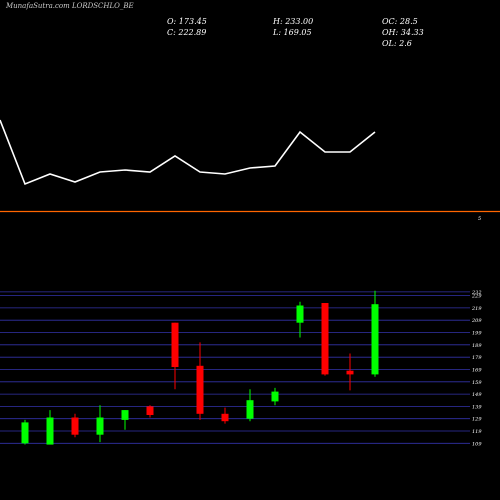 This screenshot has width=500, height=500. What do you see at coordinates (476, 321) in the screenshot?
I see `y-tick-label: 209` at bounding box center [476, 321].